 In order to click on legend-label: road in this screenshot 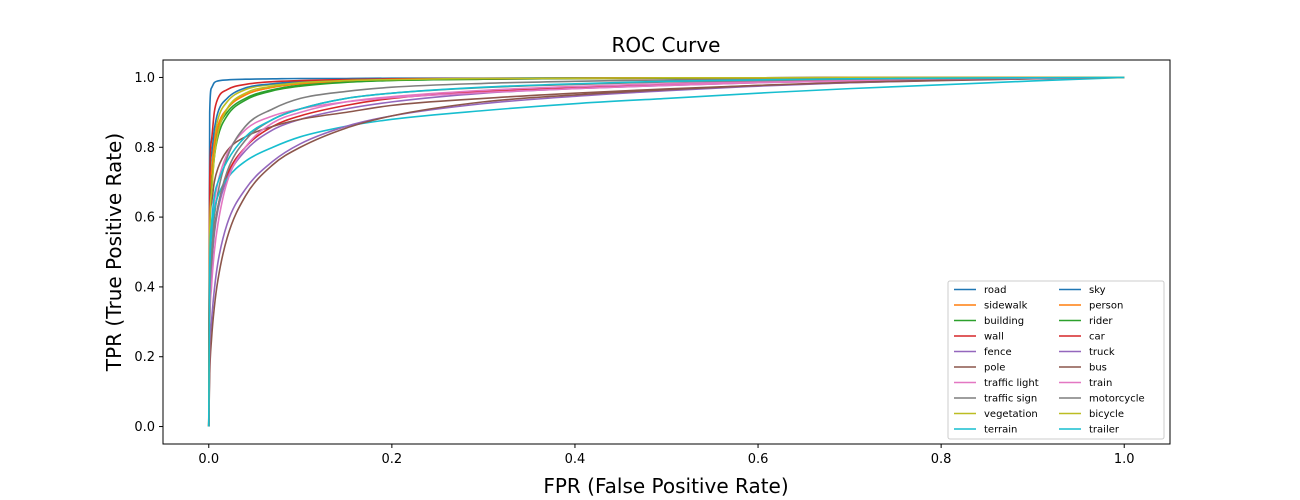, I will do `click(995, 290)`.